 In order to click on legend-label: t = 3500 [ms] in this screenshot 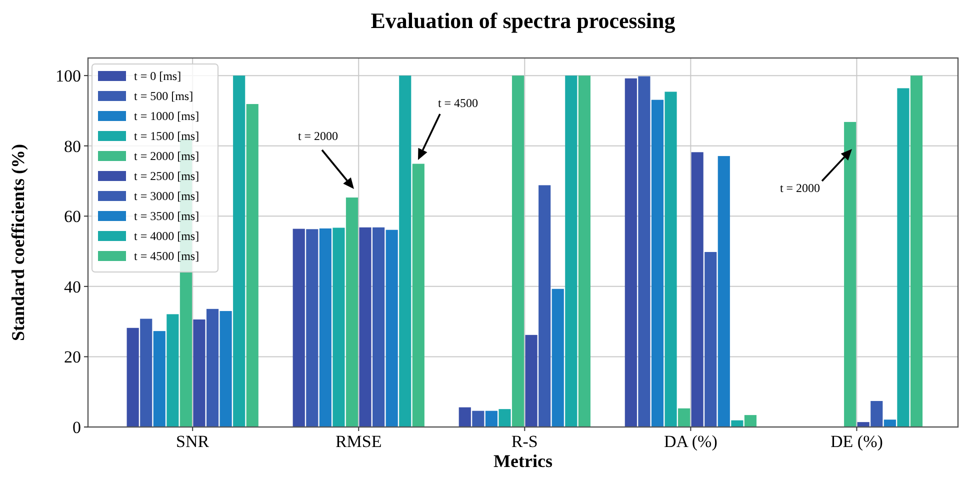, I will do `click(167, 216)`.